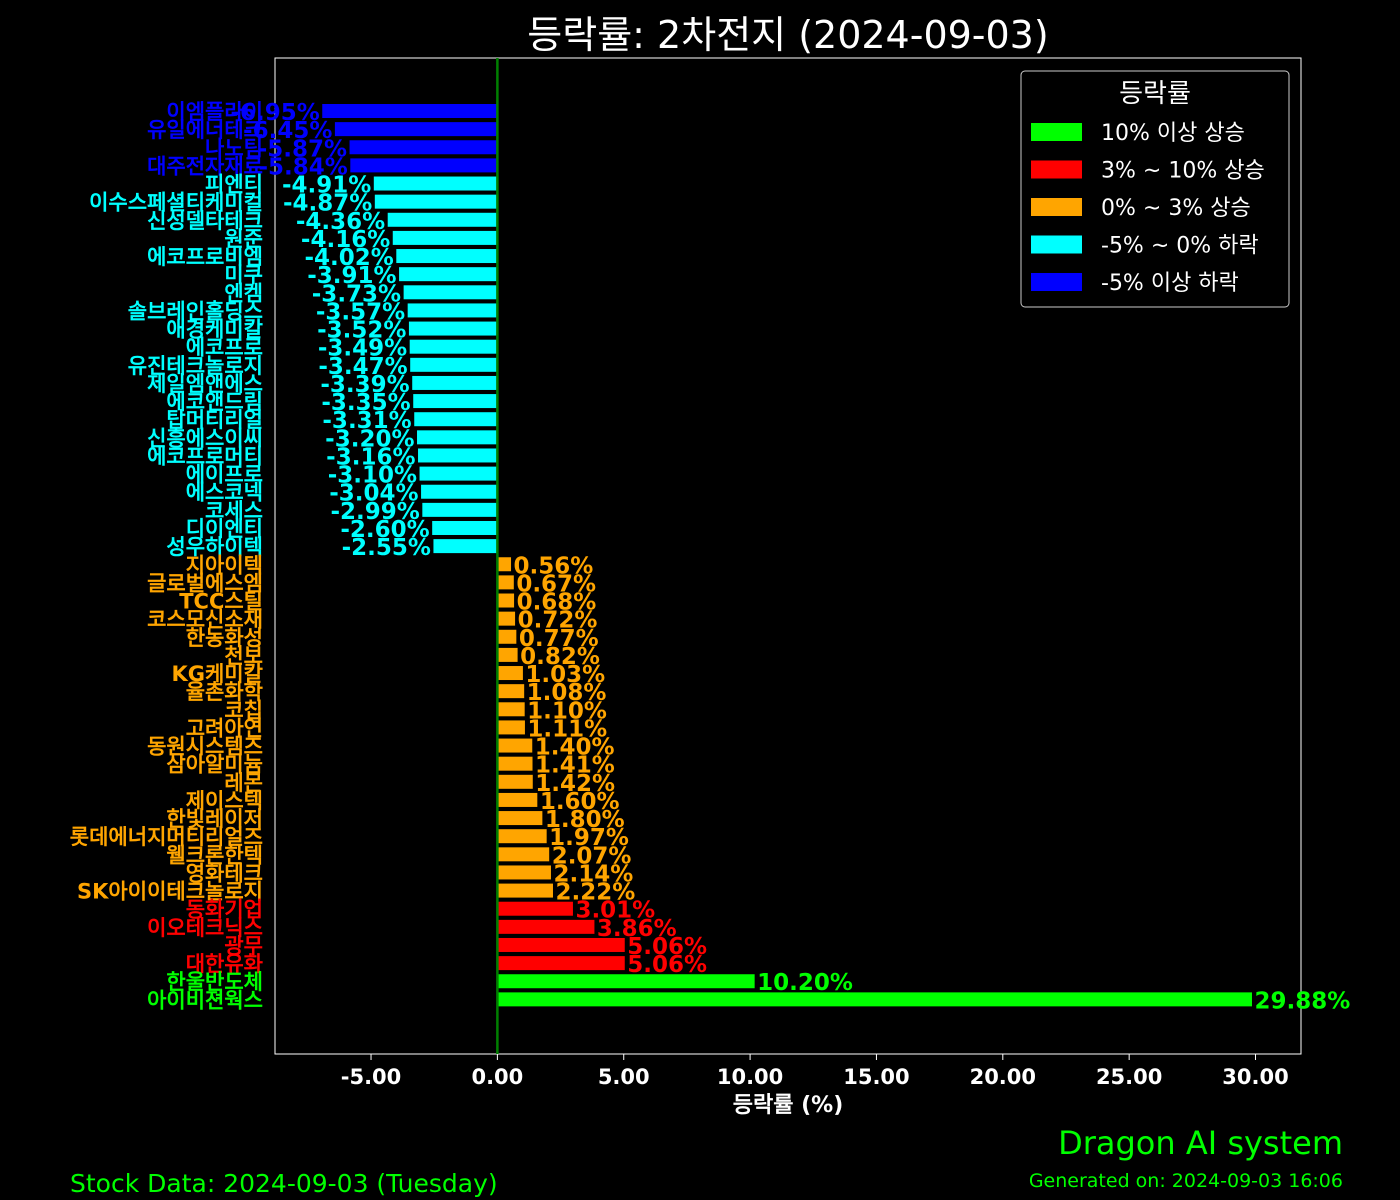 This screenshot has width=1400, height=1200. I want to click on category-label: 영화테크, so click(224, 873).